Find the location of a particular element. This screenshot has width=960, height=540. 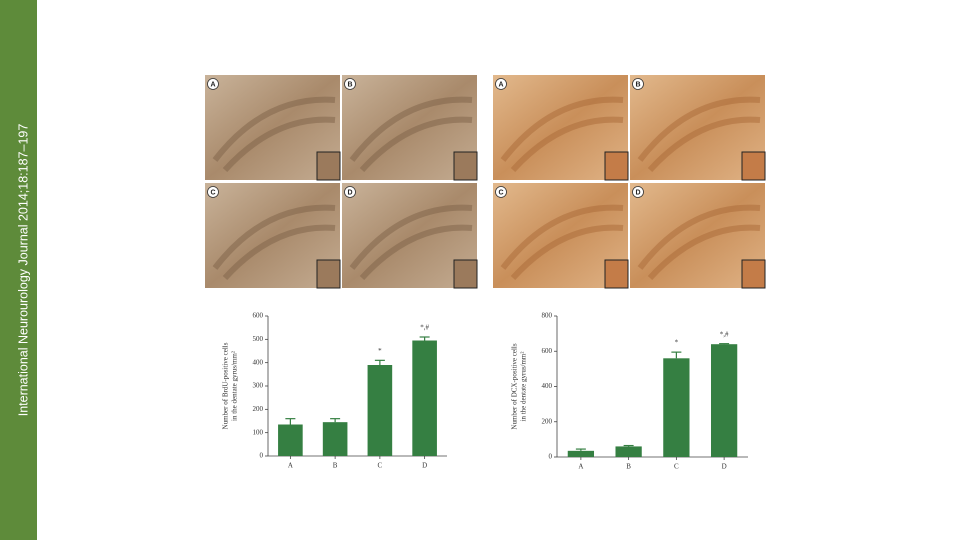

y-tick-label: 500 is located at coordinates (258, 339).